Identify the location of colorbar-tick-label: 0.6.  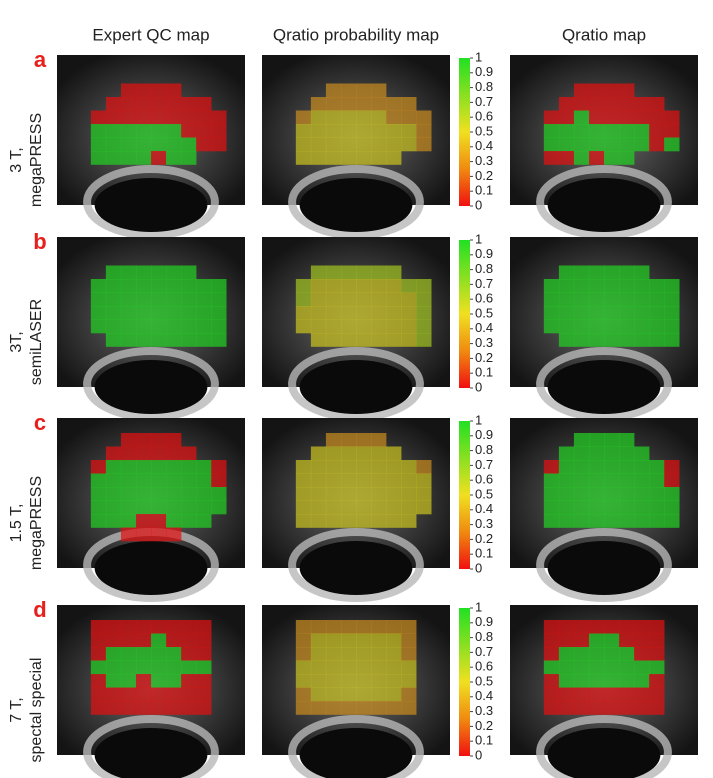
(484, 116).